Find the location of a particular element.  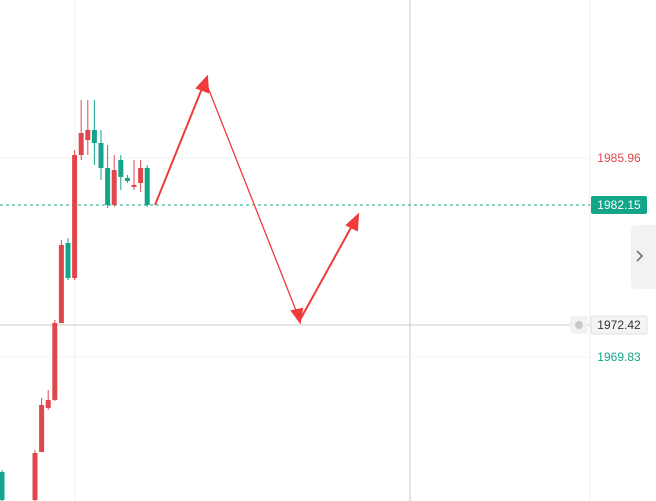

price-label: 1982.15 is located at coordinates (619, 205).